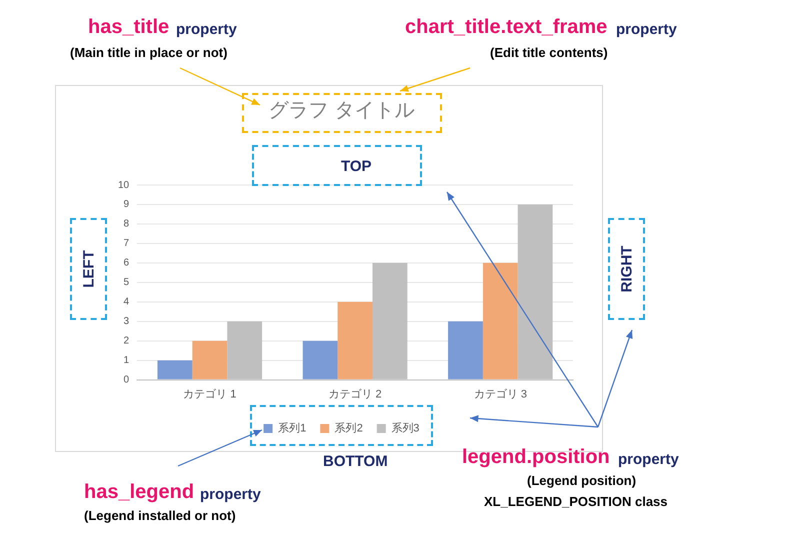 The width and height of the screenshot is (800, 546). What do you see at coordinates (127, 263) in the screenshot?
I see `y-tick-label: 6` at bounding box center [127, 263].